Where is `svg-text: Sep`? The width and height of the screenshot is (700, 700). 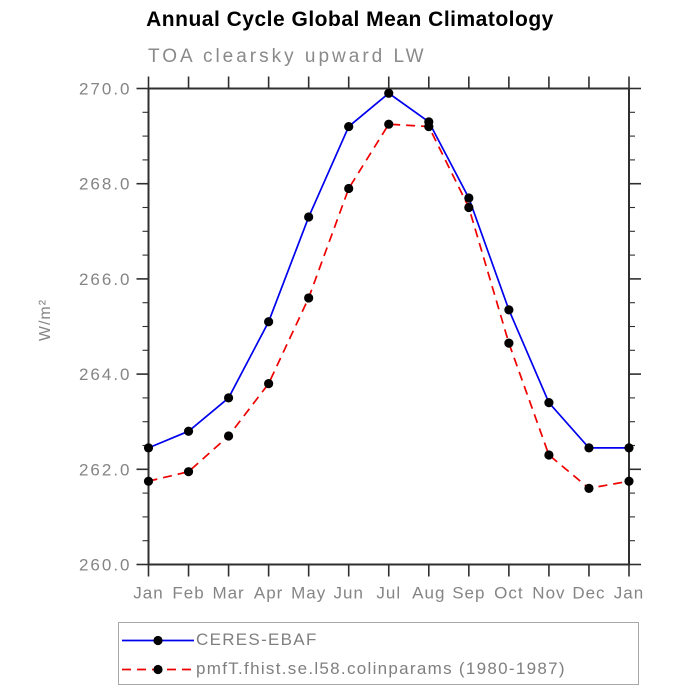 svg-text: Sep is located at coordinates (468, 593).